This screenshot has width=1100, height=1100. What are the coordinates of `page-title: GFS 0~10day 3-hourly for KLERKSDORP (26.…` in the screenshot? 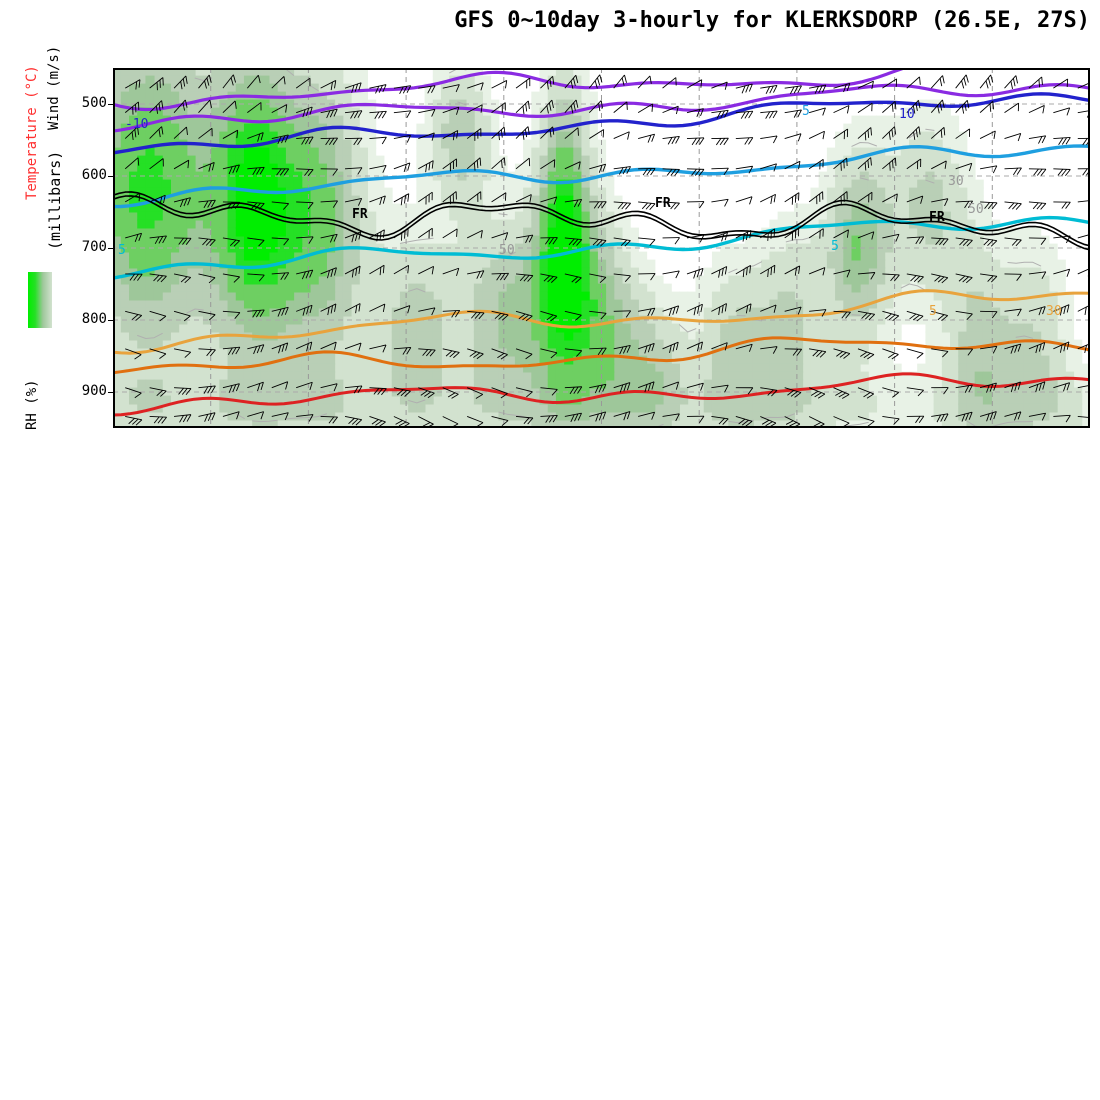 It's located at (772, 20).